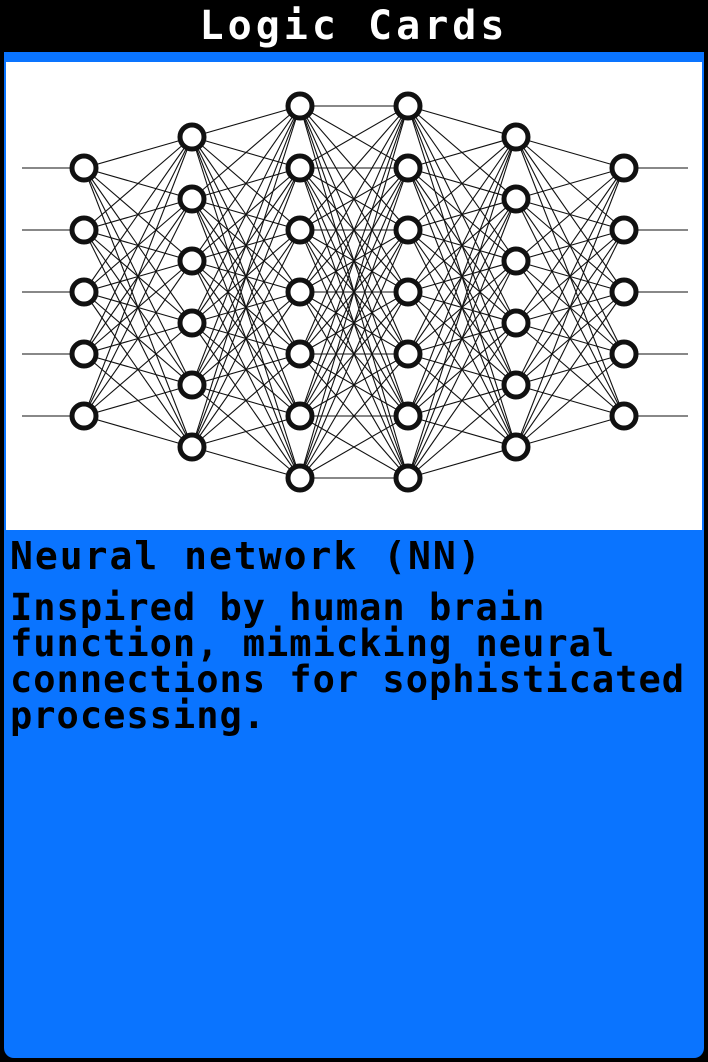  I want to click on card-title: Neural network (NN), so click(246, 556).